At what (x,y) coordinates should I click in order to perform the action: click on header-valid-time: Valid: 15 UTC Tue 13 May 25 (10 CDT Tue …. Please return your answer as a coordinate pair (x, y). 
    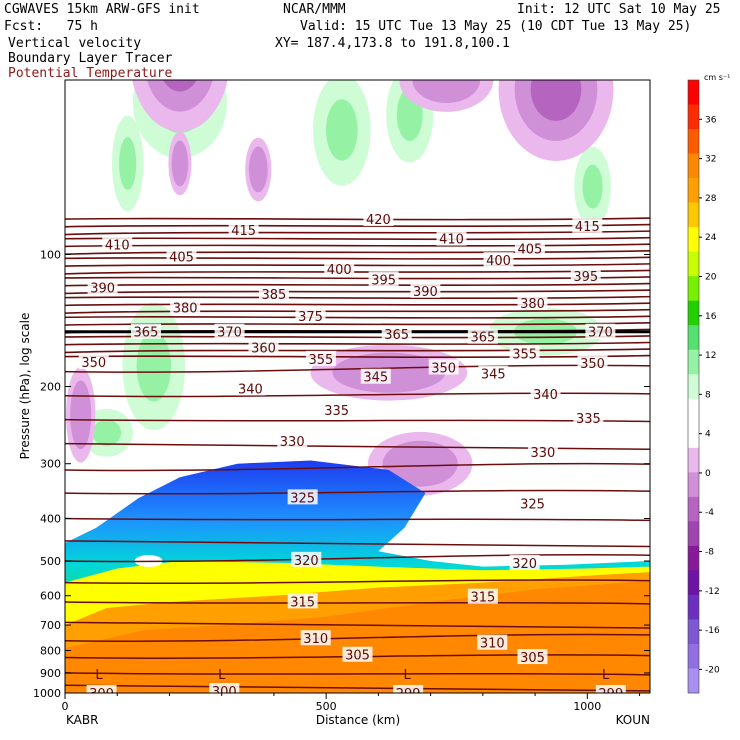
    Looking at the image, I should click on (496, 26).